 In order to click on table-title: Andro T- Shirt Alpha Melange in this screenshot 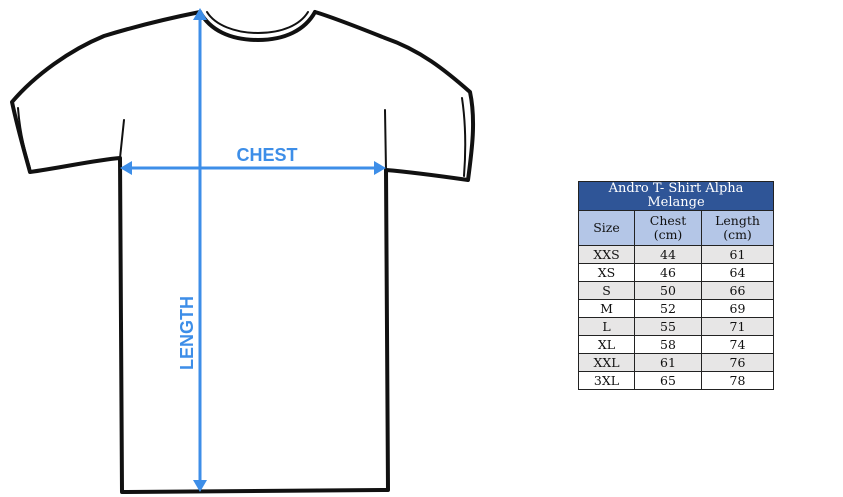, I will do `click(676, 196)`.